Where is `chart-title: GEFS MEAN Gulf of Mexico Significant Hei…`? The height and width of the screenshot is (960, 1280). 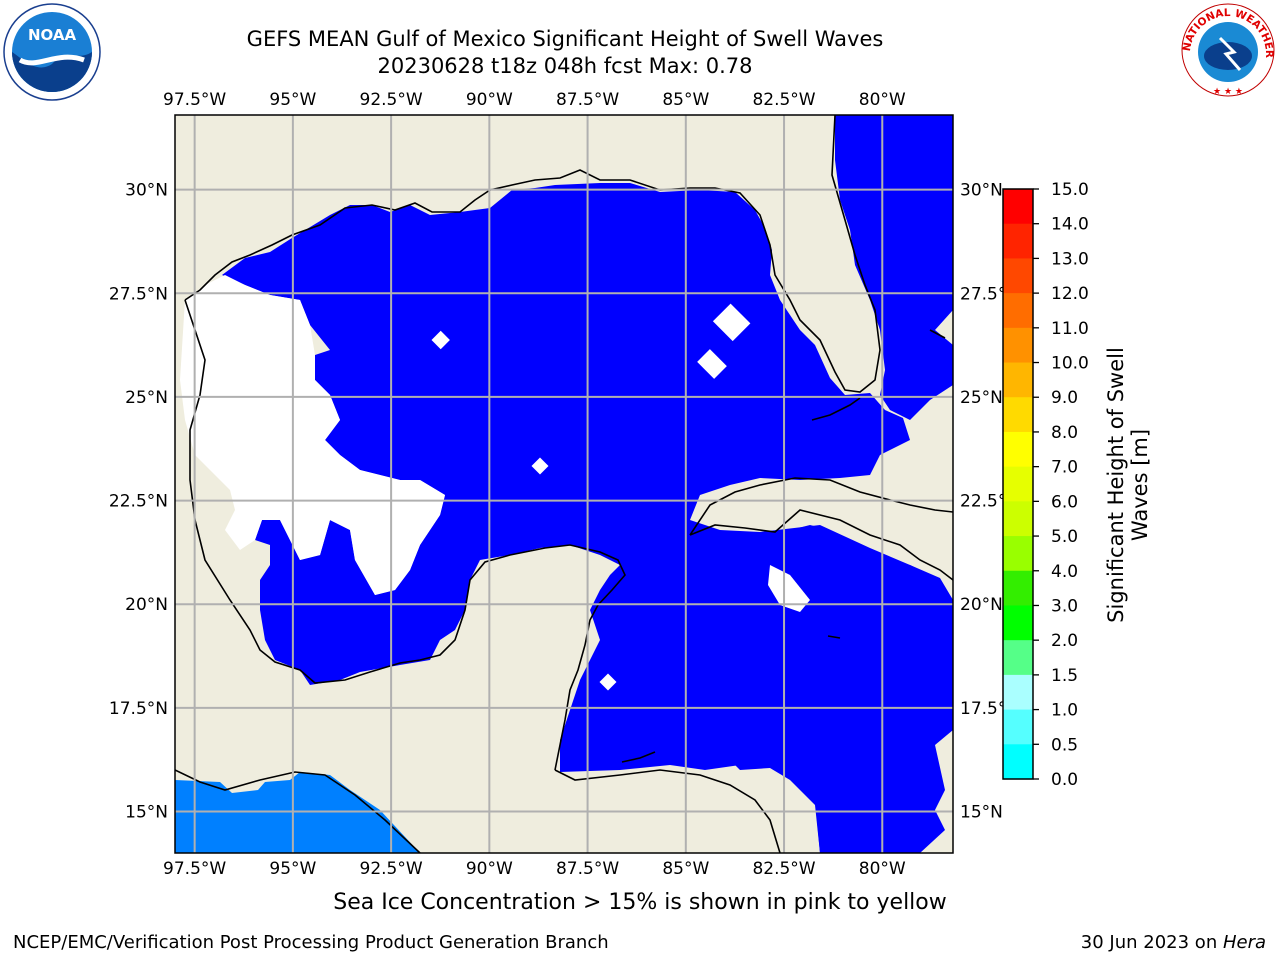 chart-title: GEFS MEAN Gulf of Mexico Significant Hei… is located at coordinates (565, 39).